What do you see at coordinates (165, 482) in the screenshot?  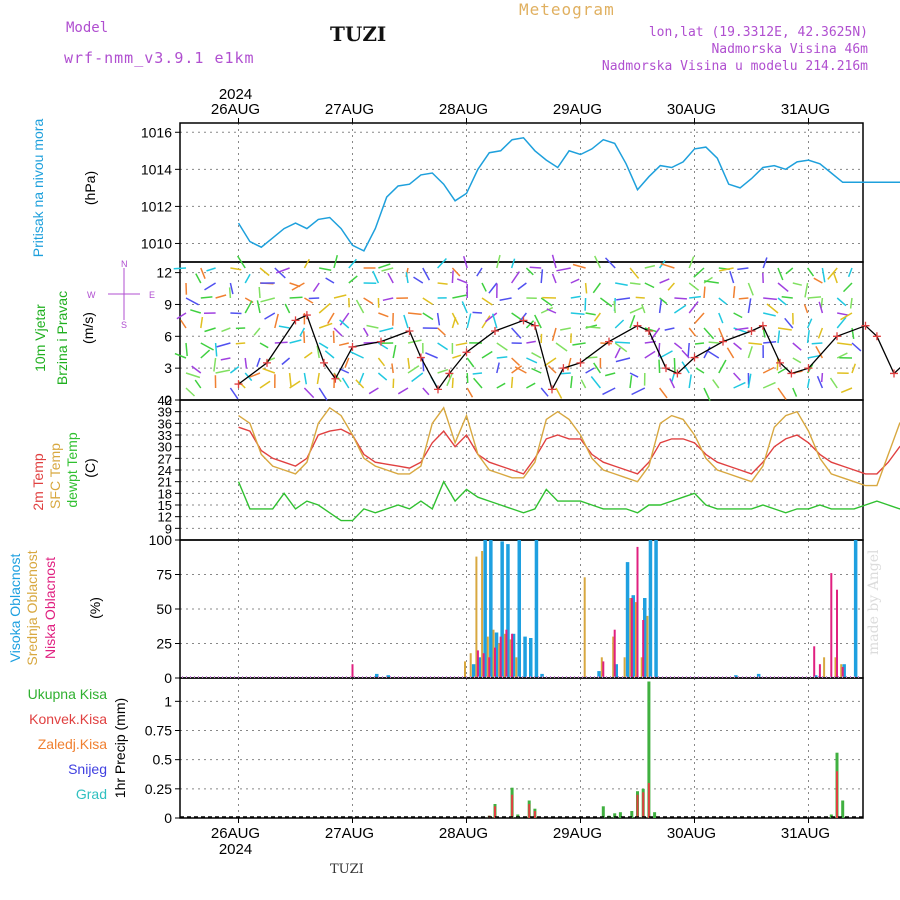 I see `y-tick-label: 21` at bounding box center [165, 482].